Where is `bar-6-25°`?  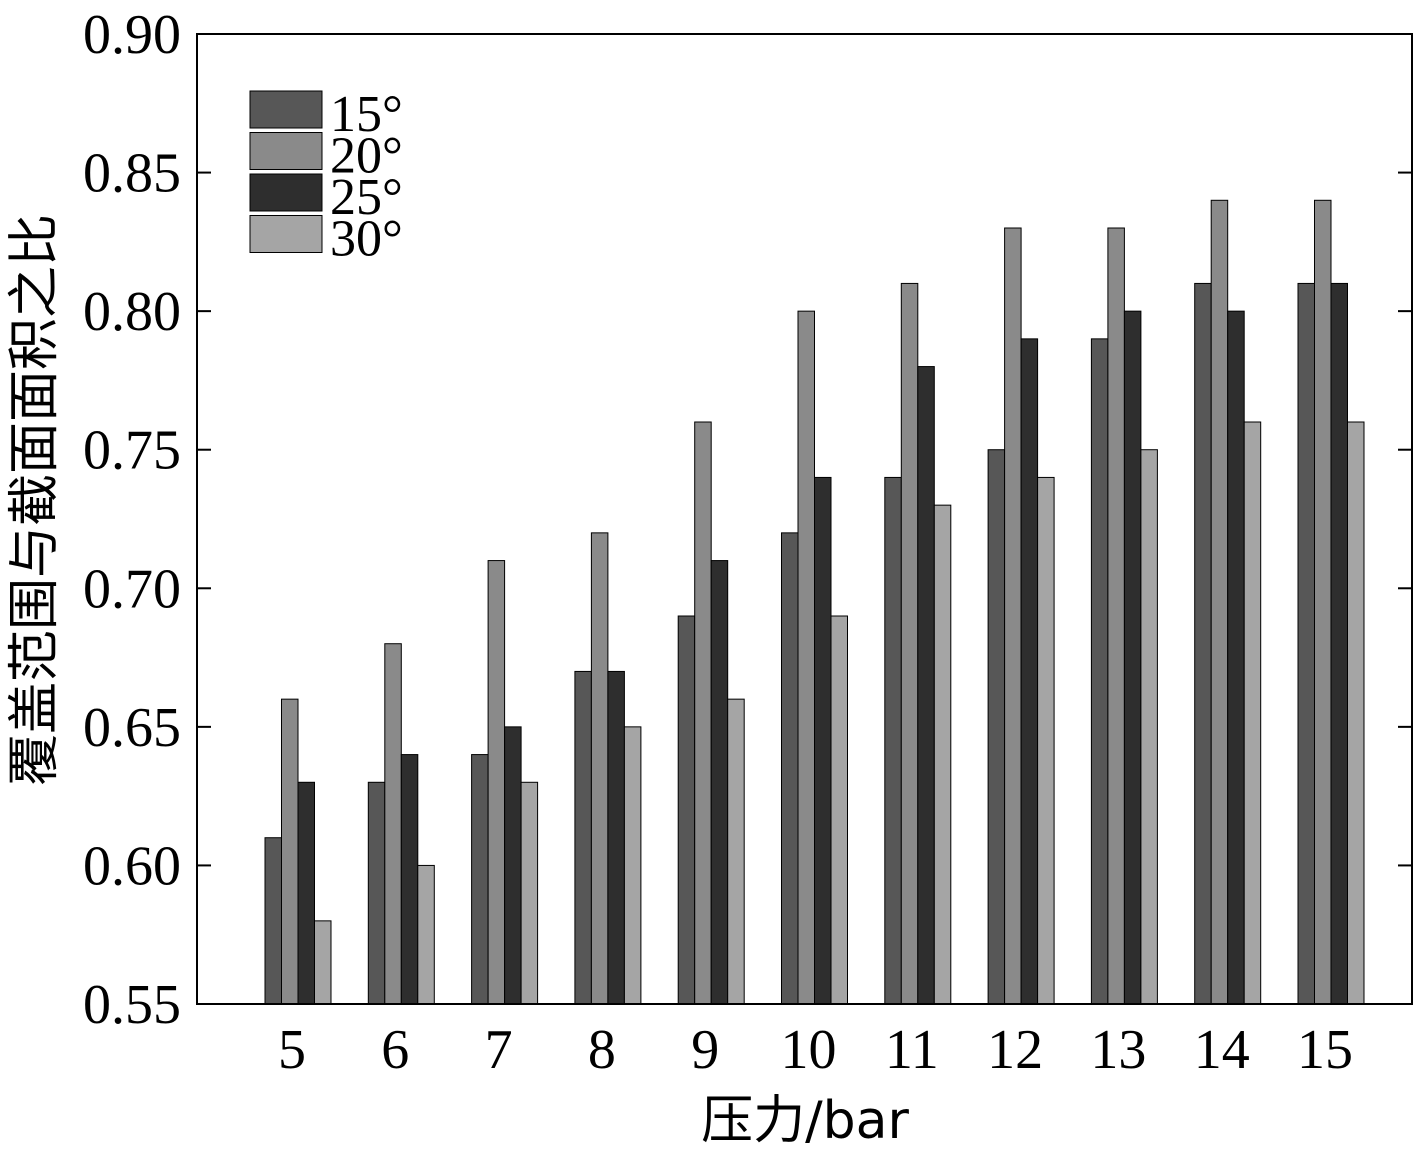
bar-6-25° is located at coordinates (409, 879).